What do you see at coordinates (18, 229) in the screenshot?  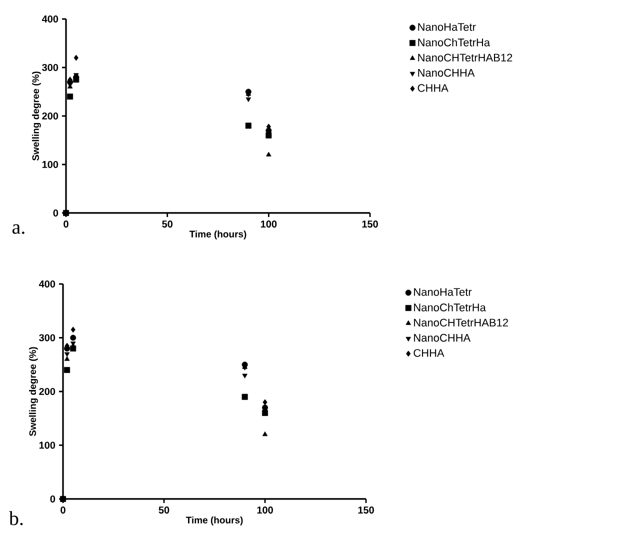 I see `text: a.` at bounding box center [18, 229].